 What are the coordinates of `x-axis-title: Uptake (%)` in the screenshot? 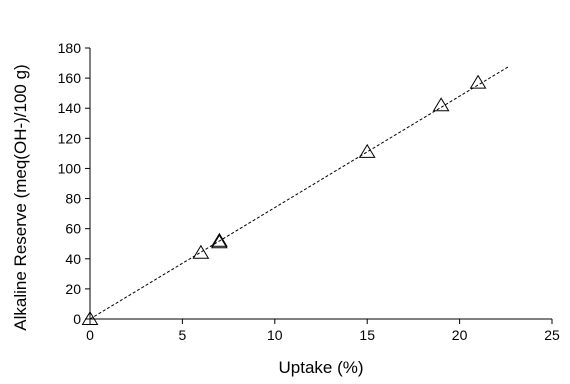 It's located at (320, 367).